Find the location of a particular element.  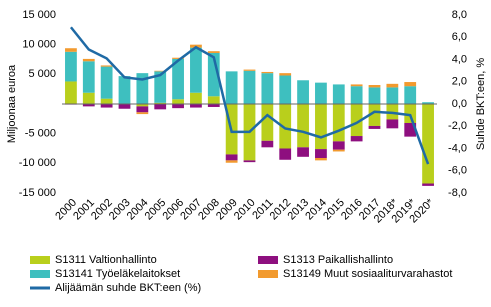

y2-tick-label: 2,0 is located at coordinates (459, 82).